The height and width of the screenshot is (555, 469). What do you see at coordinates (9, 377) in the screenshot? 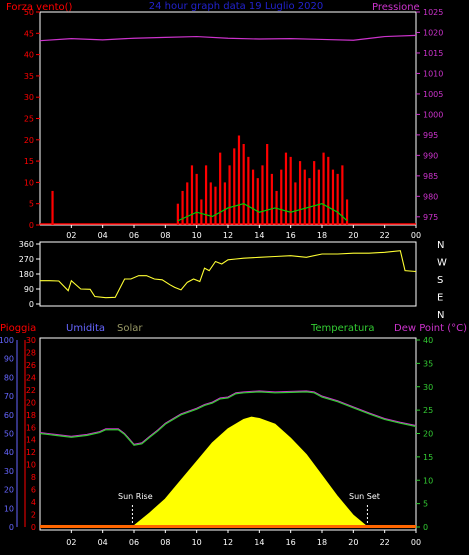
I see `humidity-tick-label: 80` at bounding box center [9, 377].